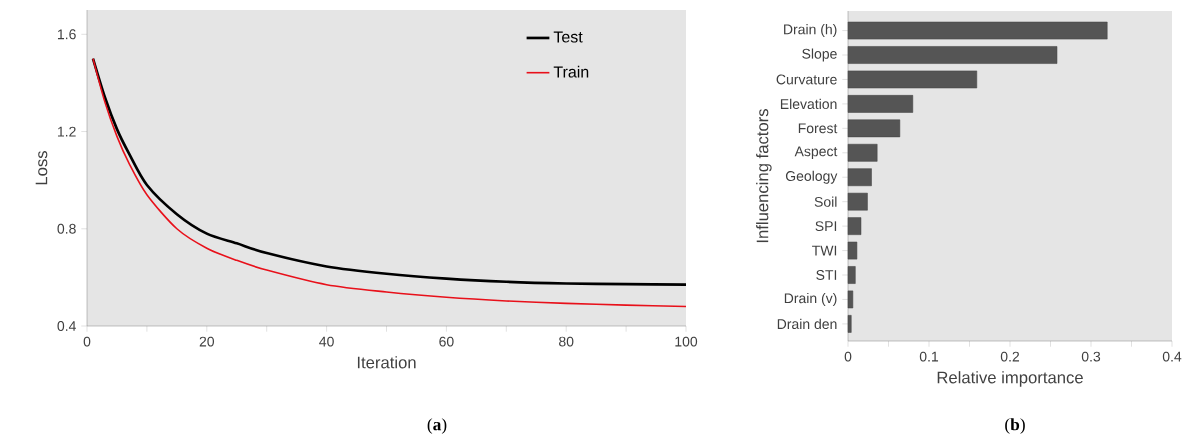 Image resolution: width=1191 pixels, height=443 pixels. I want to click on y-axis-title: Influencing factors, so click(764, 176).